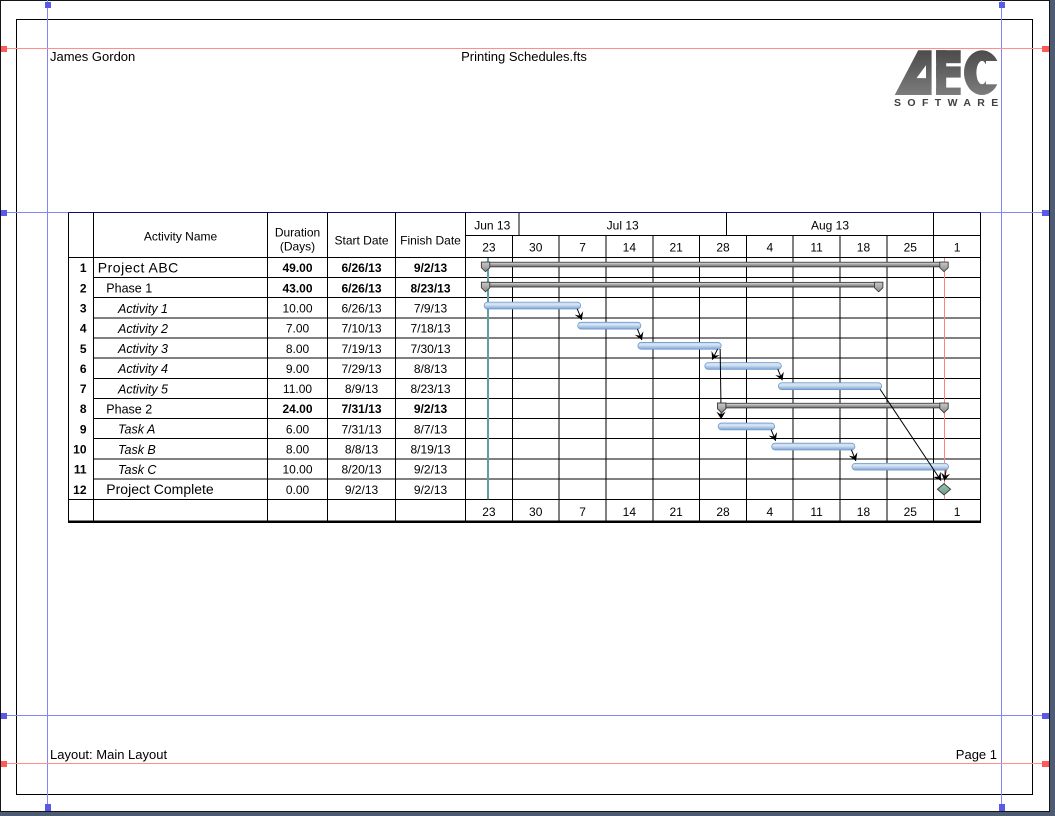 This screenshot has width=1055, height=816. Describe the element at coordinates (297, 288) in the screenshot. I see `svg-text: 43.00` at that location.